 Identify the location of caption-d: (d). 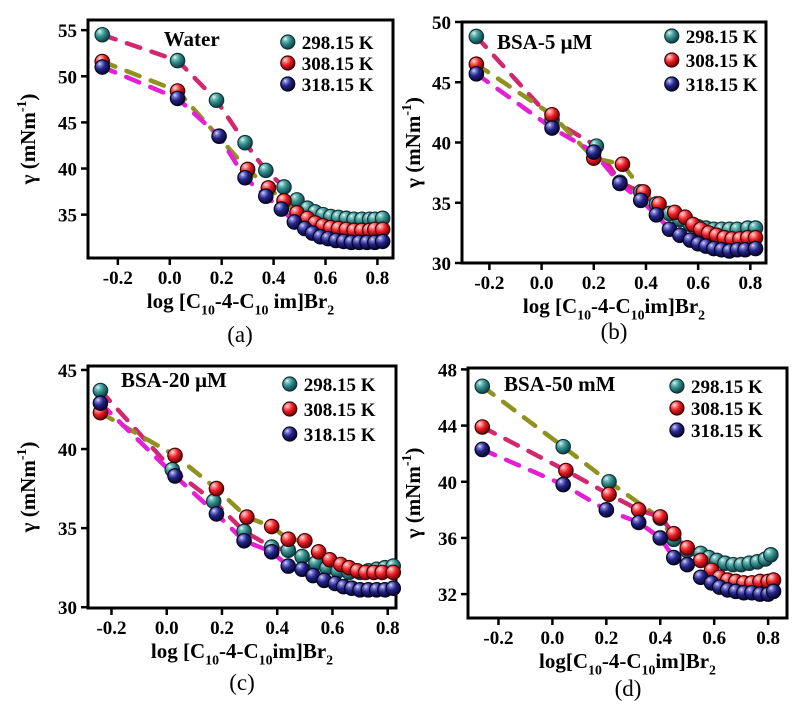
(628, 688).